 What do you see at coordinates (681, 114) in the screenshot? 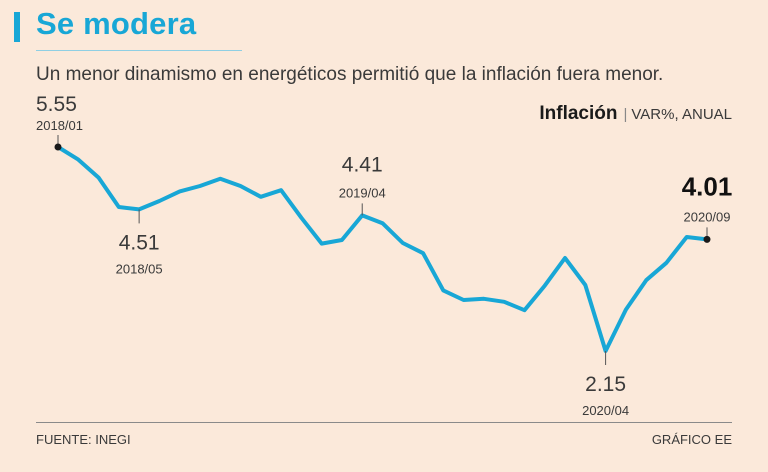
I see `series-unit: VAR%, ANUAL` at bounding box center [681, 114].